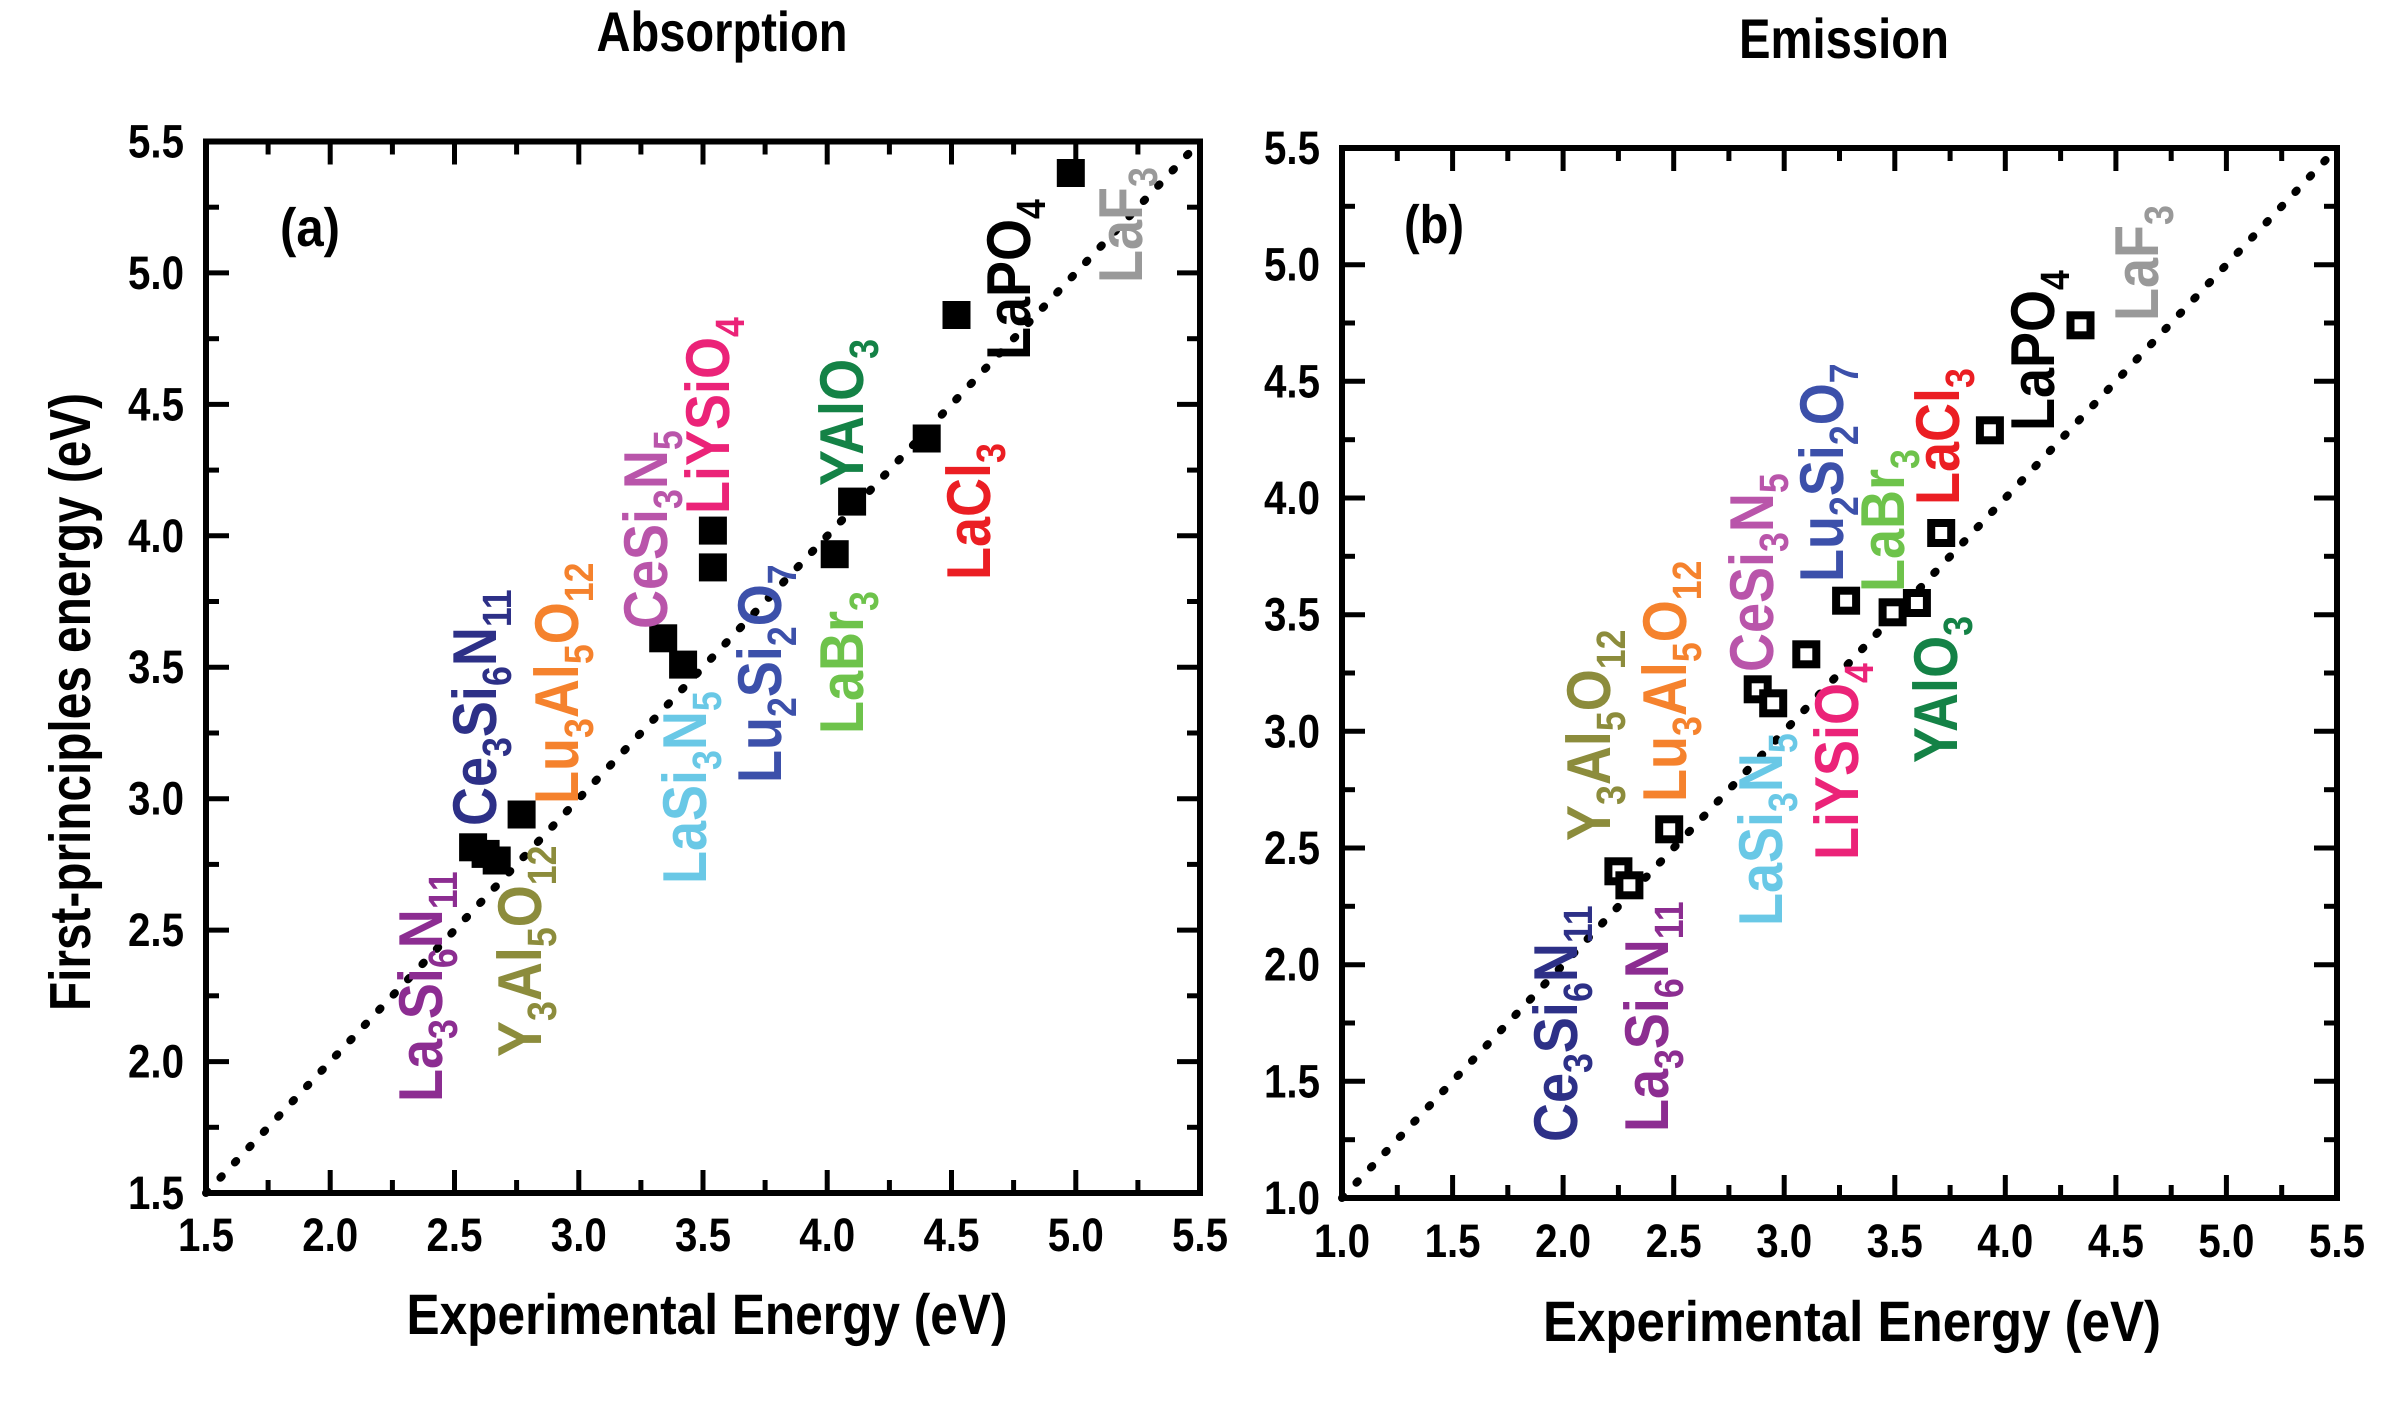 This screenshot has height=1423, width=2406. What do you see at coordinates (70, 702) in the screenshot?
I see `svg-text: First-principles energy (eV)` at bounding box center [70, 702].